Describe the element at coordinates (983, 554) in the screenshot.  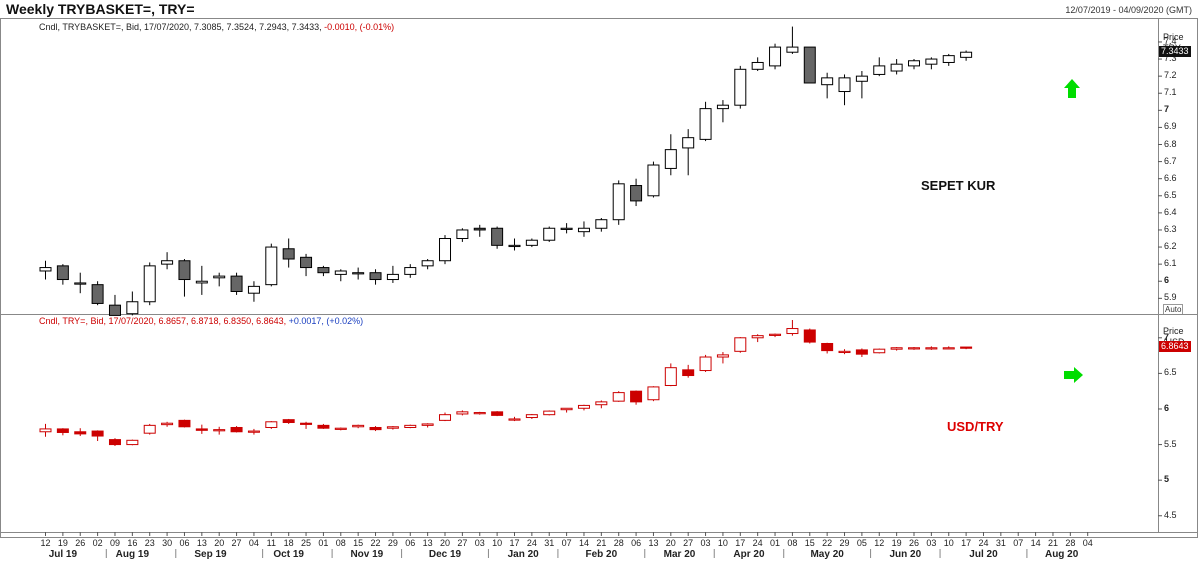
I see `x-month-label: Jul 20` at that location.